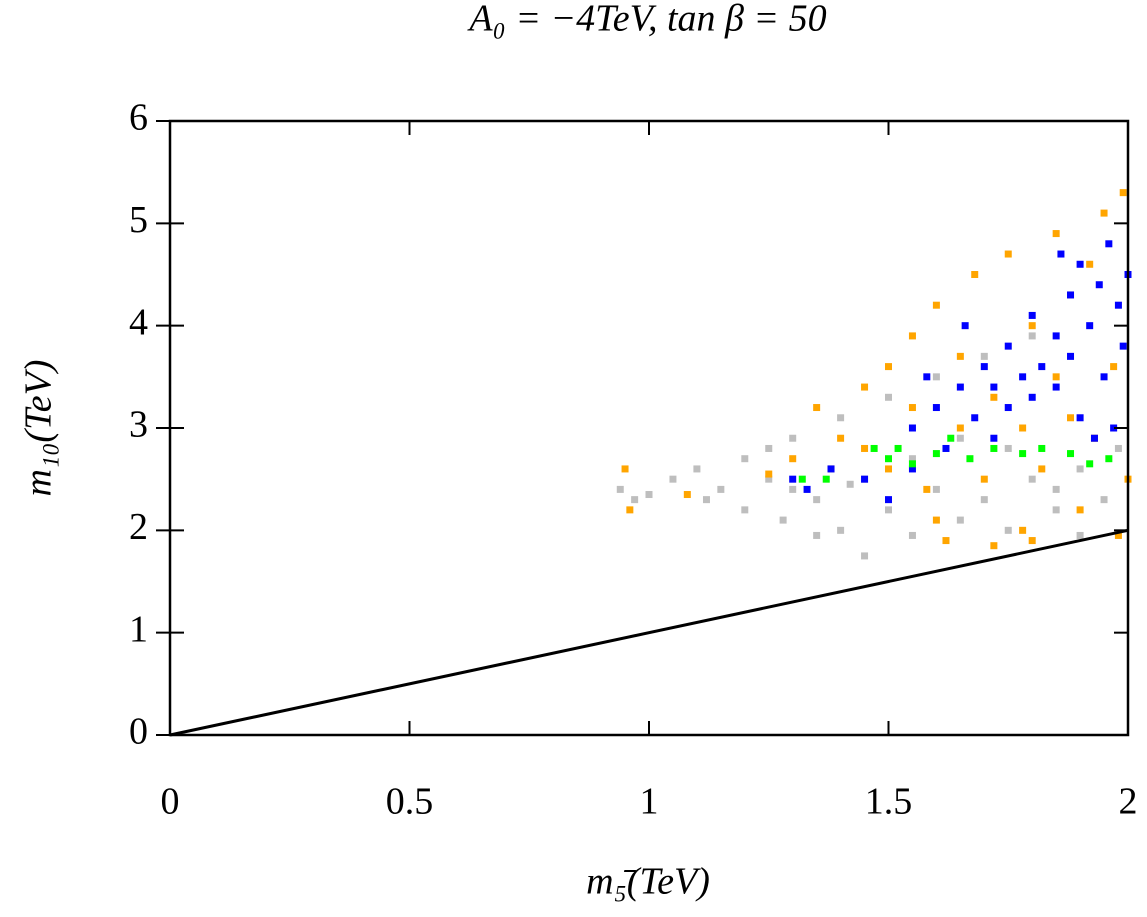 This screenshot has width=1147, height=917. What do you see at coordinates (648, 882) in the screenshot?
I see `x-axis-label: m₅̄(TeV)` at bounding box center [648, 882].